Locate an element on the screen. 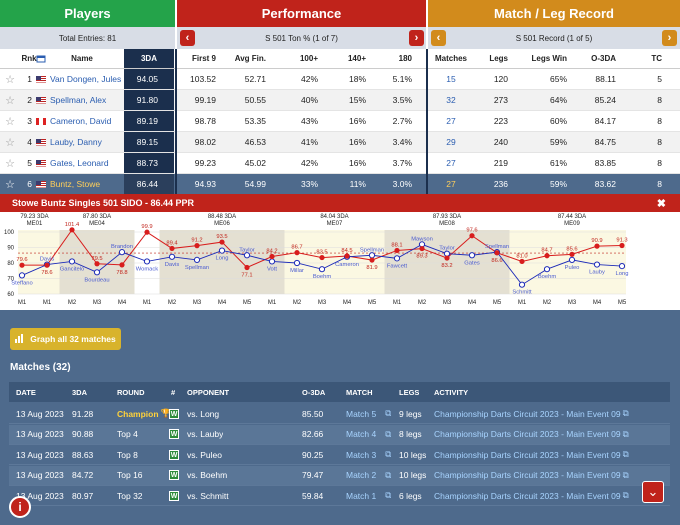 This screenshot has height=525, width=680. match-link-label: Match 1 is located at coordinates (361, 495).